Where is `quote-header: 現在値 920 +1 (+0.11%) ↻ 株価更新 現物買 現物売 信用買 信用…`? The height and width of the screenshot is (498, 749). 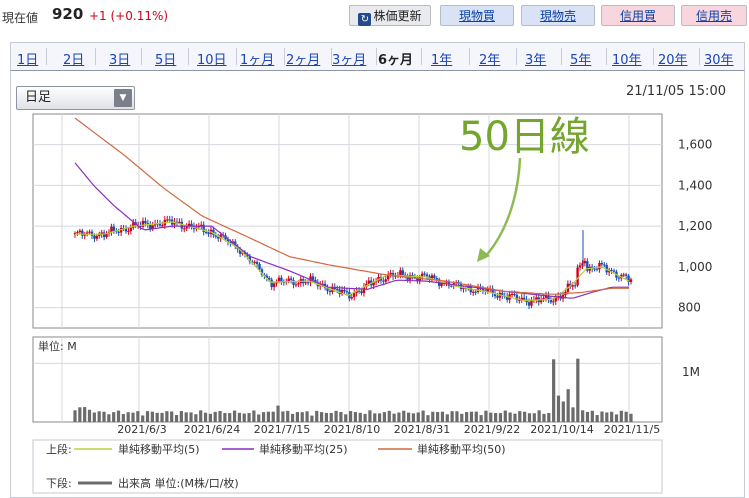
quote-header: 現在値 920 +1 (+0.11%) ↻ 株価更新 現物買 現物売 信用買 信用… is located at coordinates (374, 17).